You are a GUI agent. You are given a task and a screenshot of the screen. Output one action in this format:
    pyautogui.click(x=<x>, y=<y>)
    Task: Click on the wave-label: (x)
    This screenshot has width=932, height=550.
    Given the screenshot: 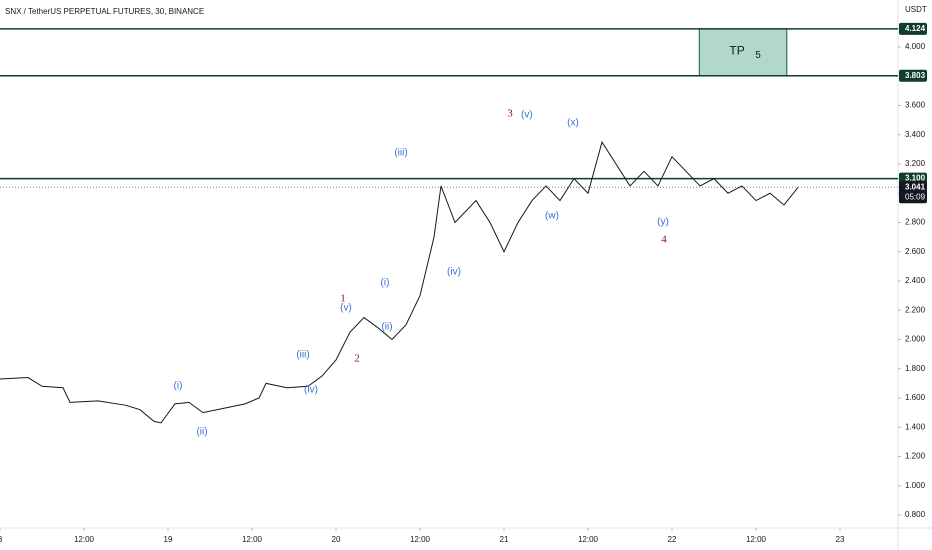 What is the action you would take?
    pyautogui.click(x=573, y=123)
    